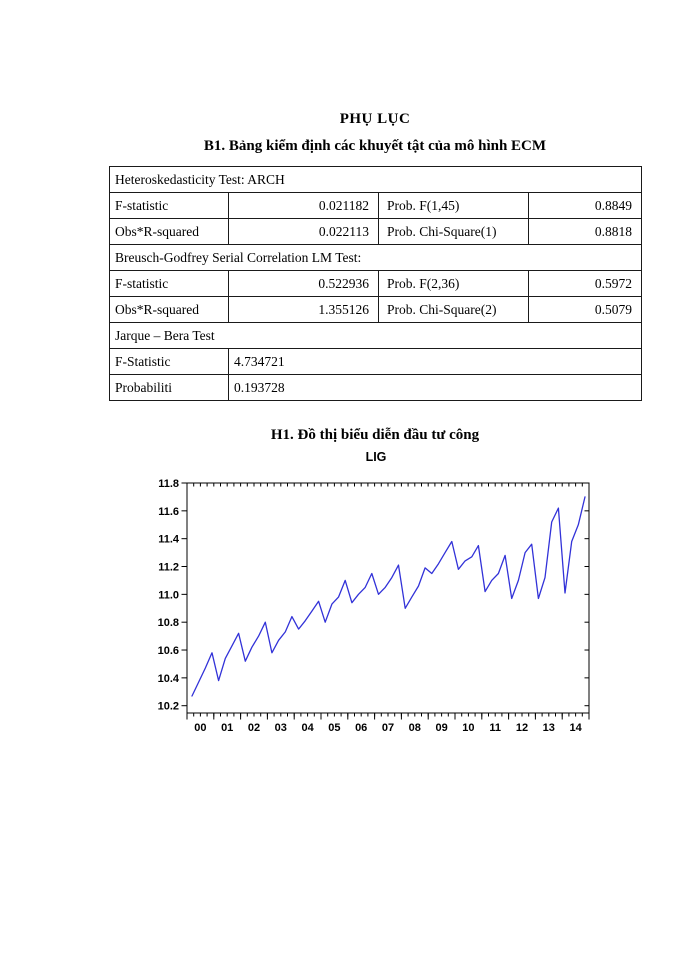 This screenshot has width=700, height=960. Describe the element at coordinates (441, 728) in the screenshot. I see `svg-text: 09` at that location.